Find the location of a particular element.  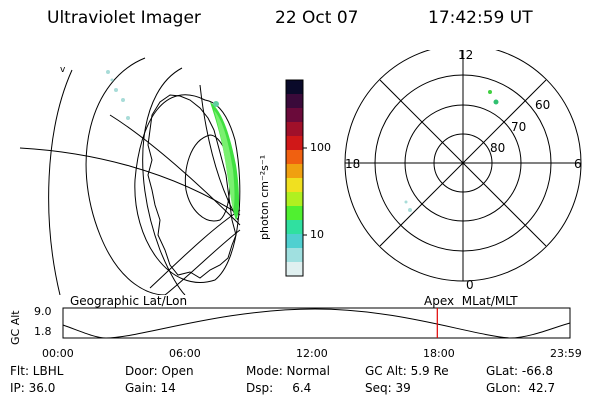

status-gc-altitude: GC Alt: 5.9 Re is located at coordinates (407, 371).